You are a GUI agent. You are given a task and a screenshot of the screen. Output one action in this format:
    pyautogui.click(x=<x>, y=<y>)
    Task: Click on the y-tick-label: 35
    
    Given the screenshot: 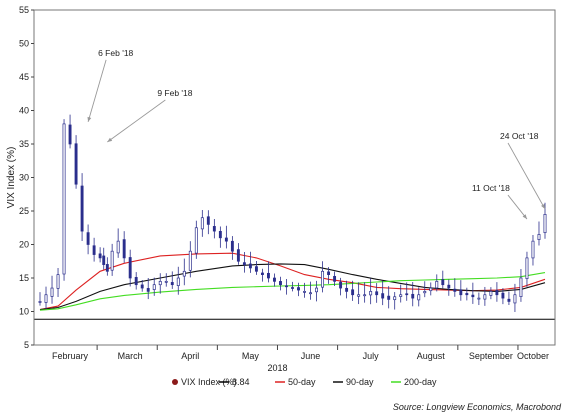 What is the action you would take?
    pyautogui.click(x=24, y=144)
    